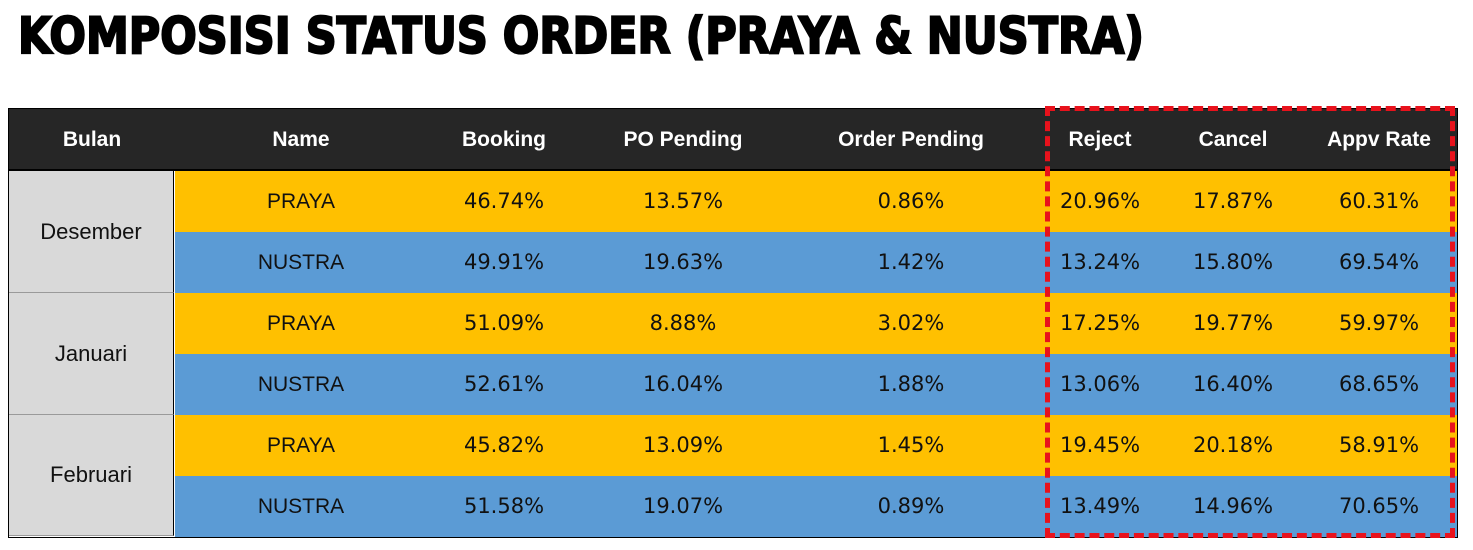 The width and height of the screenshot is (1473, 550). What do you see at coordinates (1379, 445) in the screenshot?
I see `cell-appv-rate: 58.91%` at bounding box center [1379, 445].